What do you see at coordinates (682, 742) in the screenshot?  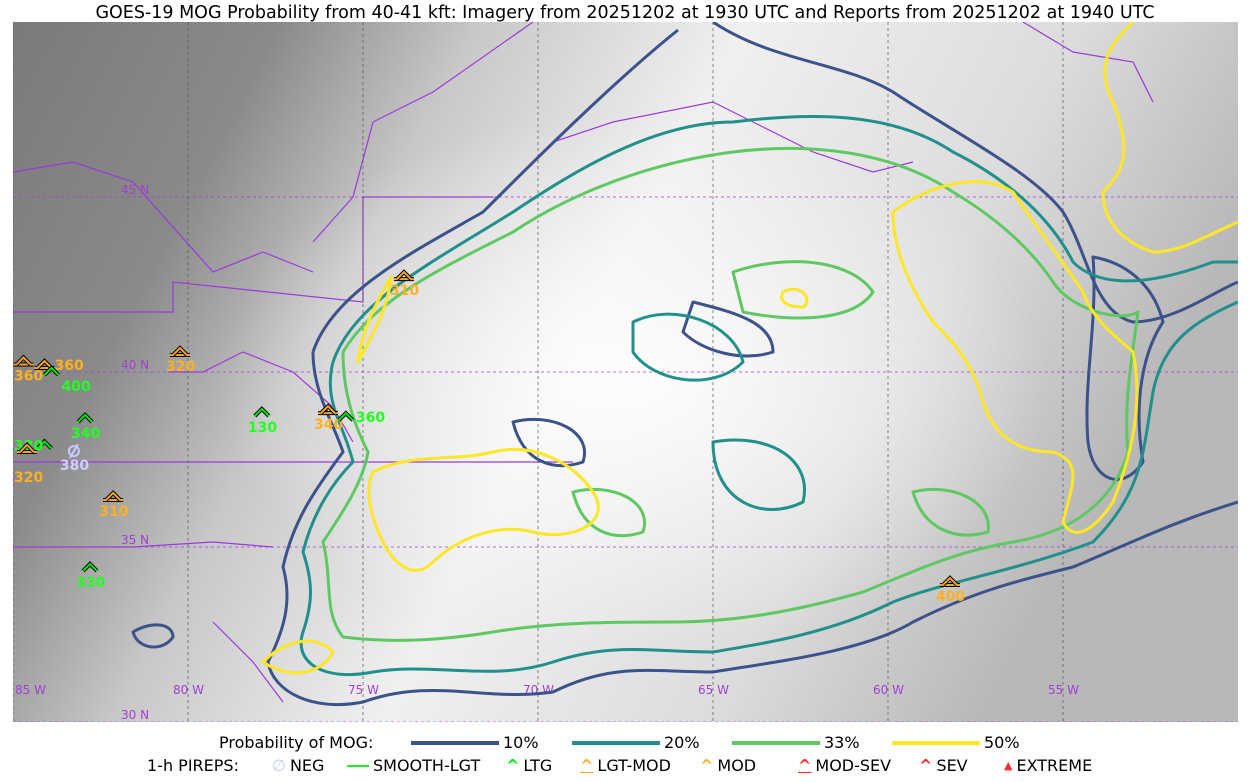 I see `legend-label: 20%` at bounding box center [682, 742].